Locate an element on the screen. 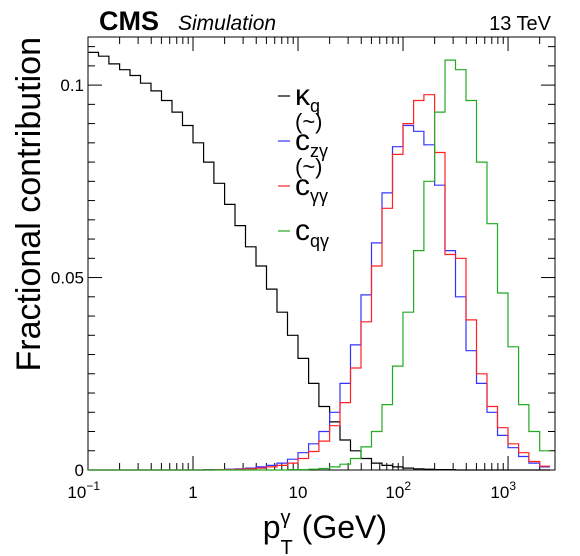 This screenshot has width=580, height=556. x-tick-label: 10 is located at coordinates (298, 492).